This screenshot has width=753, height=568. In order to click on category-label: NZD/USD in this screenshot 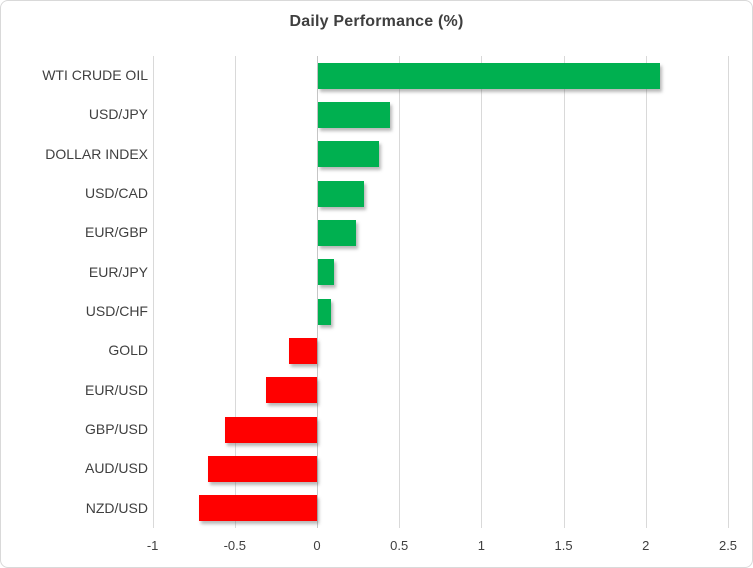, I will do `click(116, 507)`.